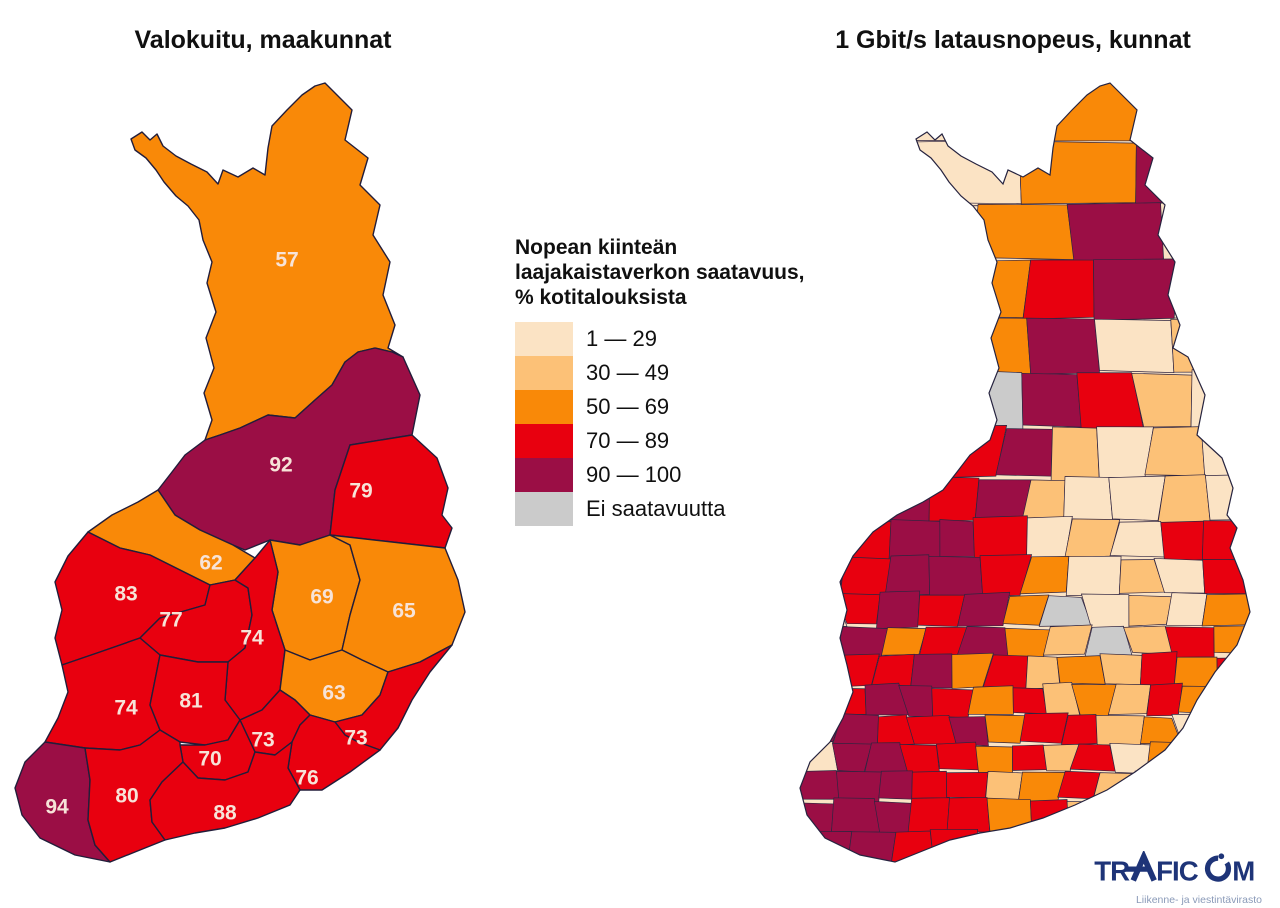  I want to click on left-map-region-value: 80, so click(126, 796).